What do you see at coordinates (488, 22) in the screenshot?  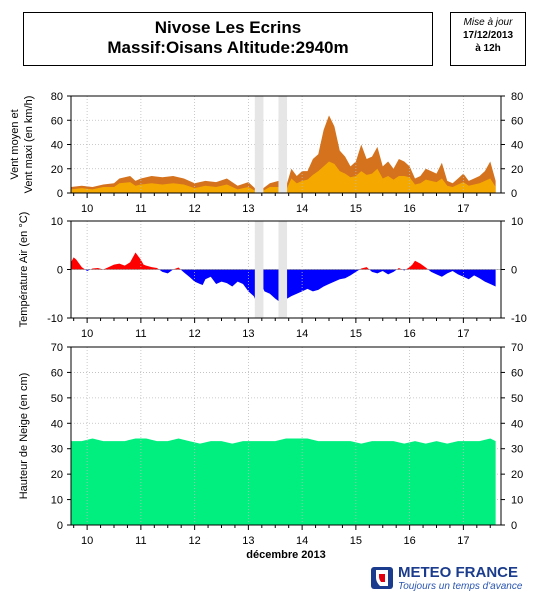 I see `update-label: Mise à jour` at bounding box center [488, 22].